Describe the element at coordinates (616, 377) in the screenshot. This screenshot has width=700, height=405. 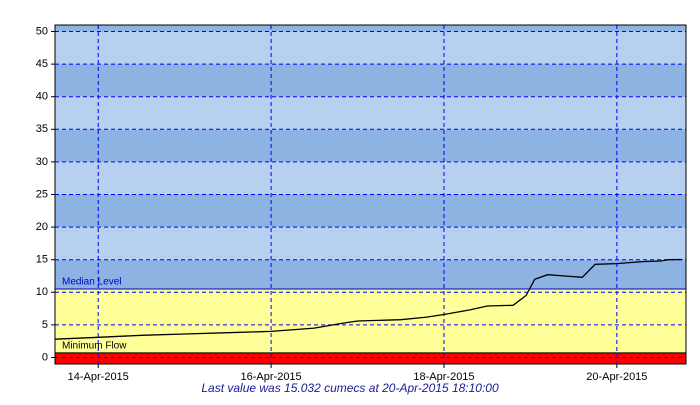
I see `x-tick-label: 20-Apr-2015` at that location.